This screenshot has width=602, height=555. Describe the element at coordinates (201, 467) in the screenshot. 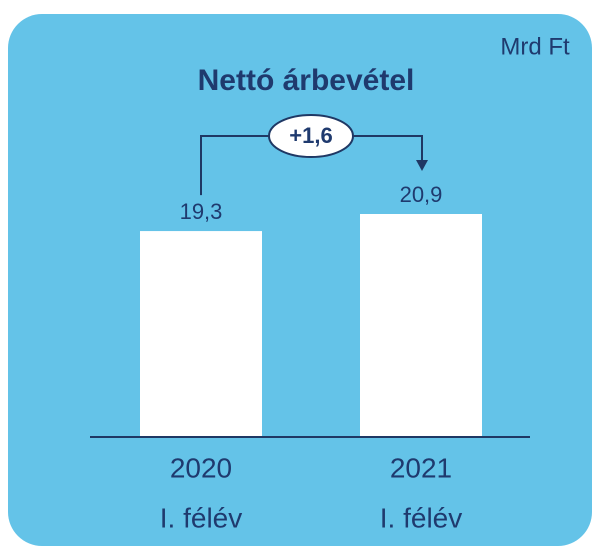

I see `x-tick-label: 2020` at that location.